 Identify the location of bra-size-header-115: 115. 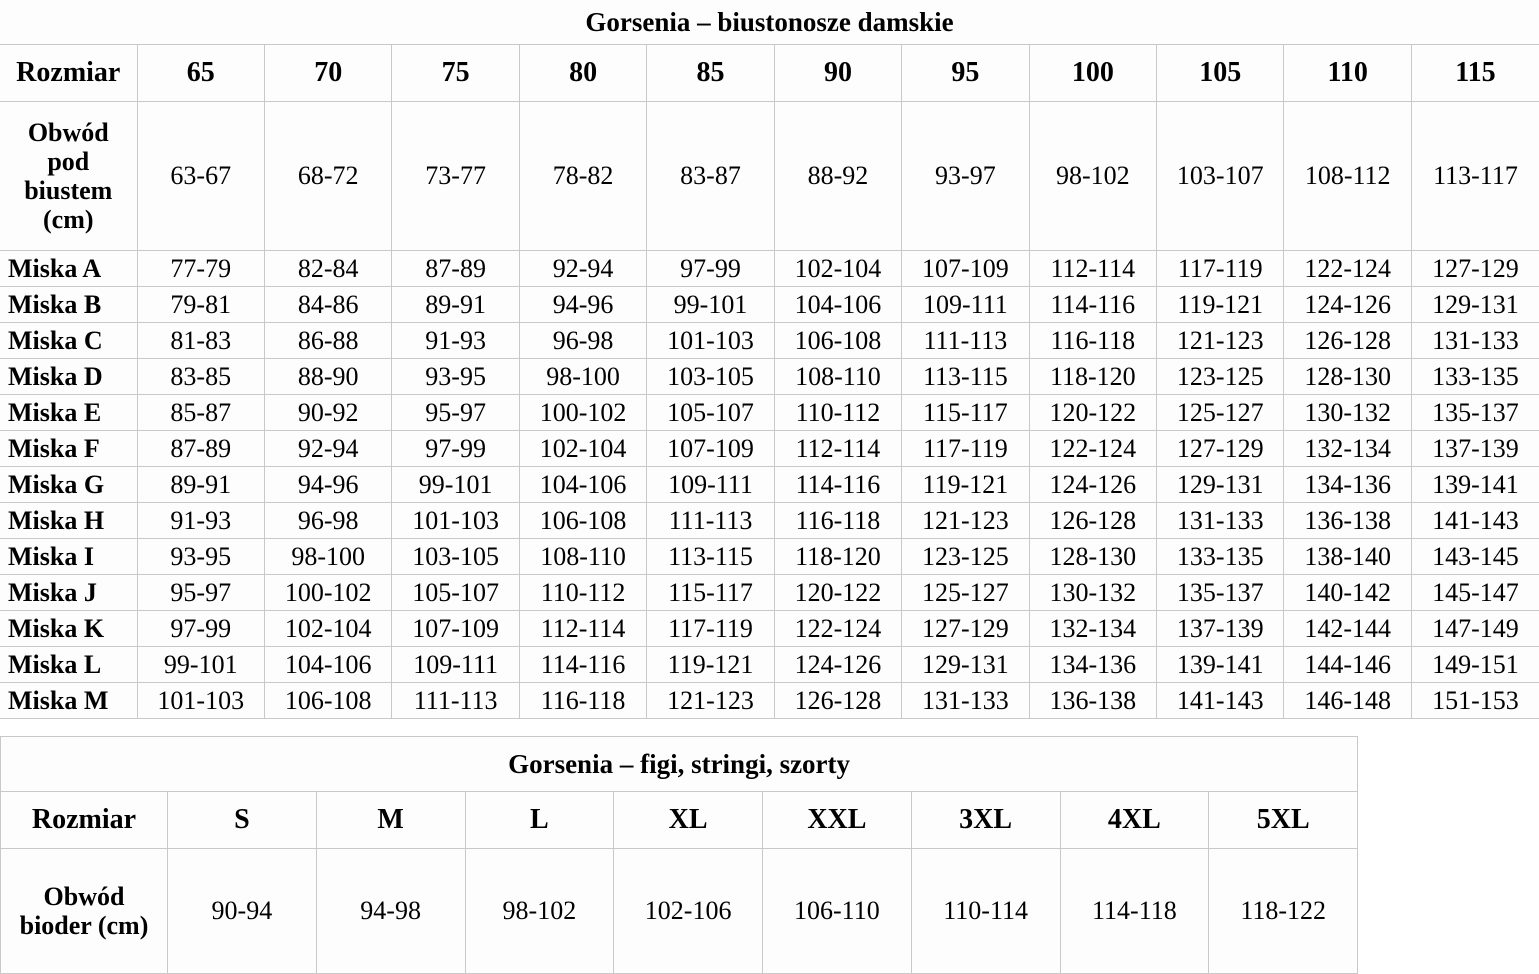
(1474, 73).